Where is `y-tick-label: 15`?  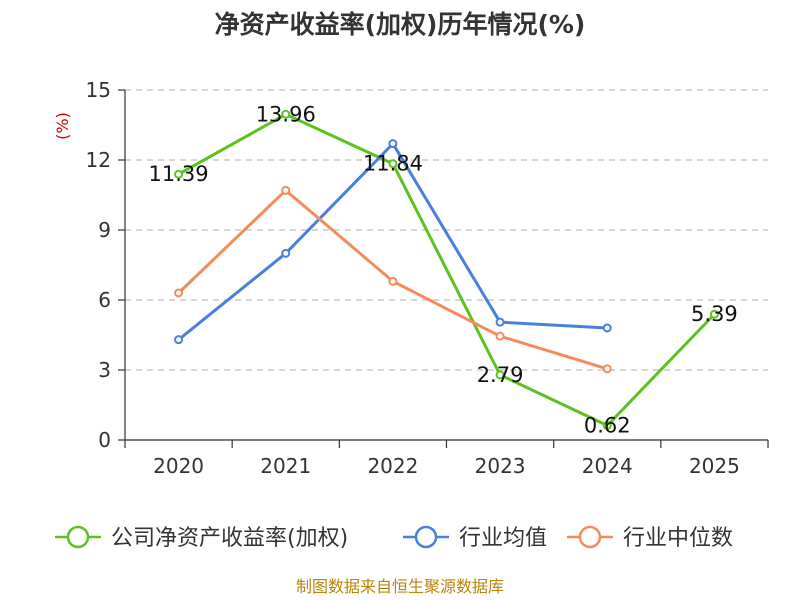 y-tick-label: 15 is located at coordinates (98, 90).